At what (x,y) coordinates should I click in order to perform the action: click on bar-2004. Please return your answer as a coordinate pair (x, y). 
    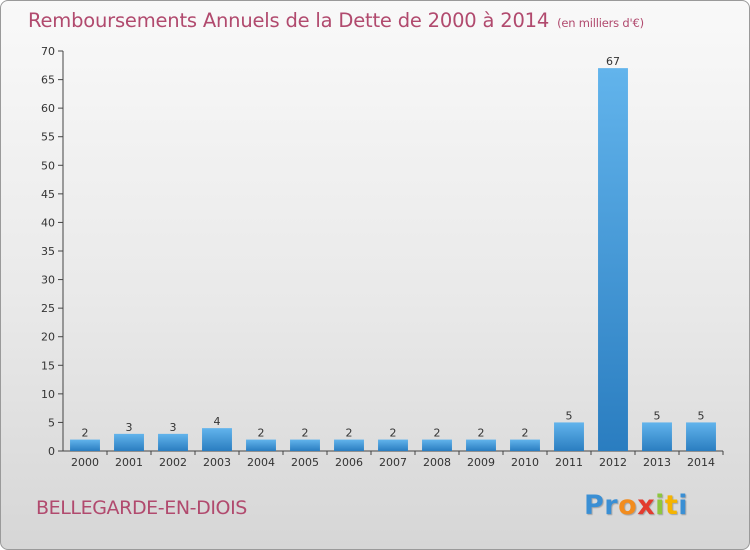
    Looking at the image, I should click on (261, 445).